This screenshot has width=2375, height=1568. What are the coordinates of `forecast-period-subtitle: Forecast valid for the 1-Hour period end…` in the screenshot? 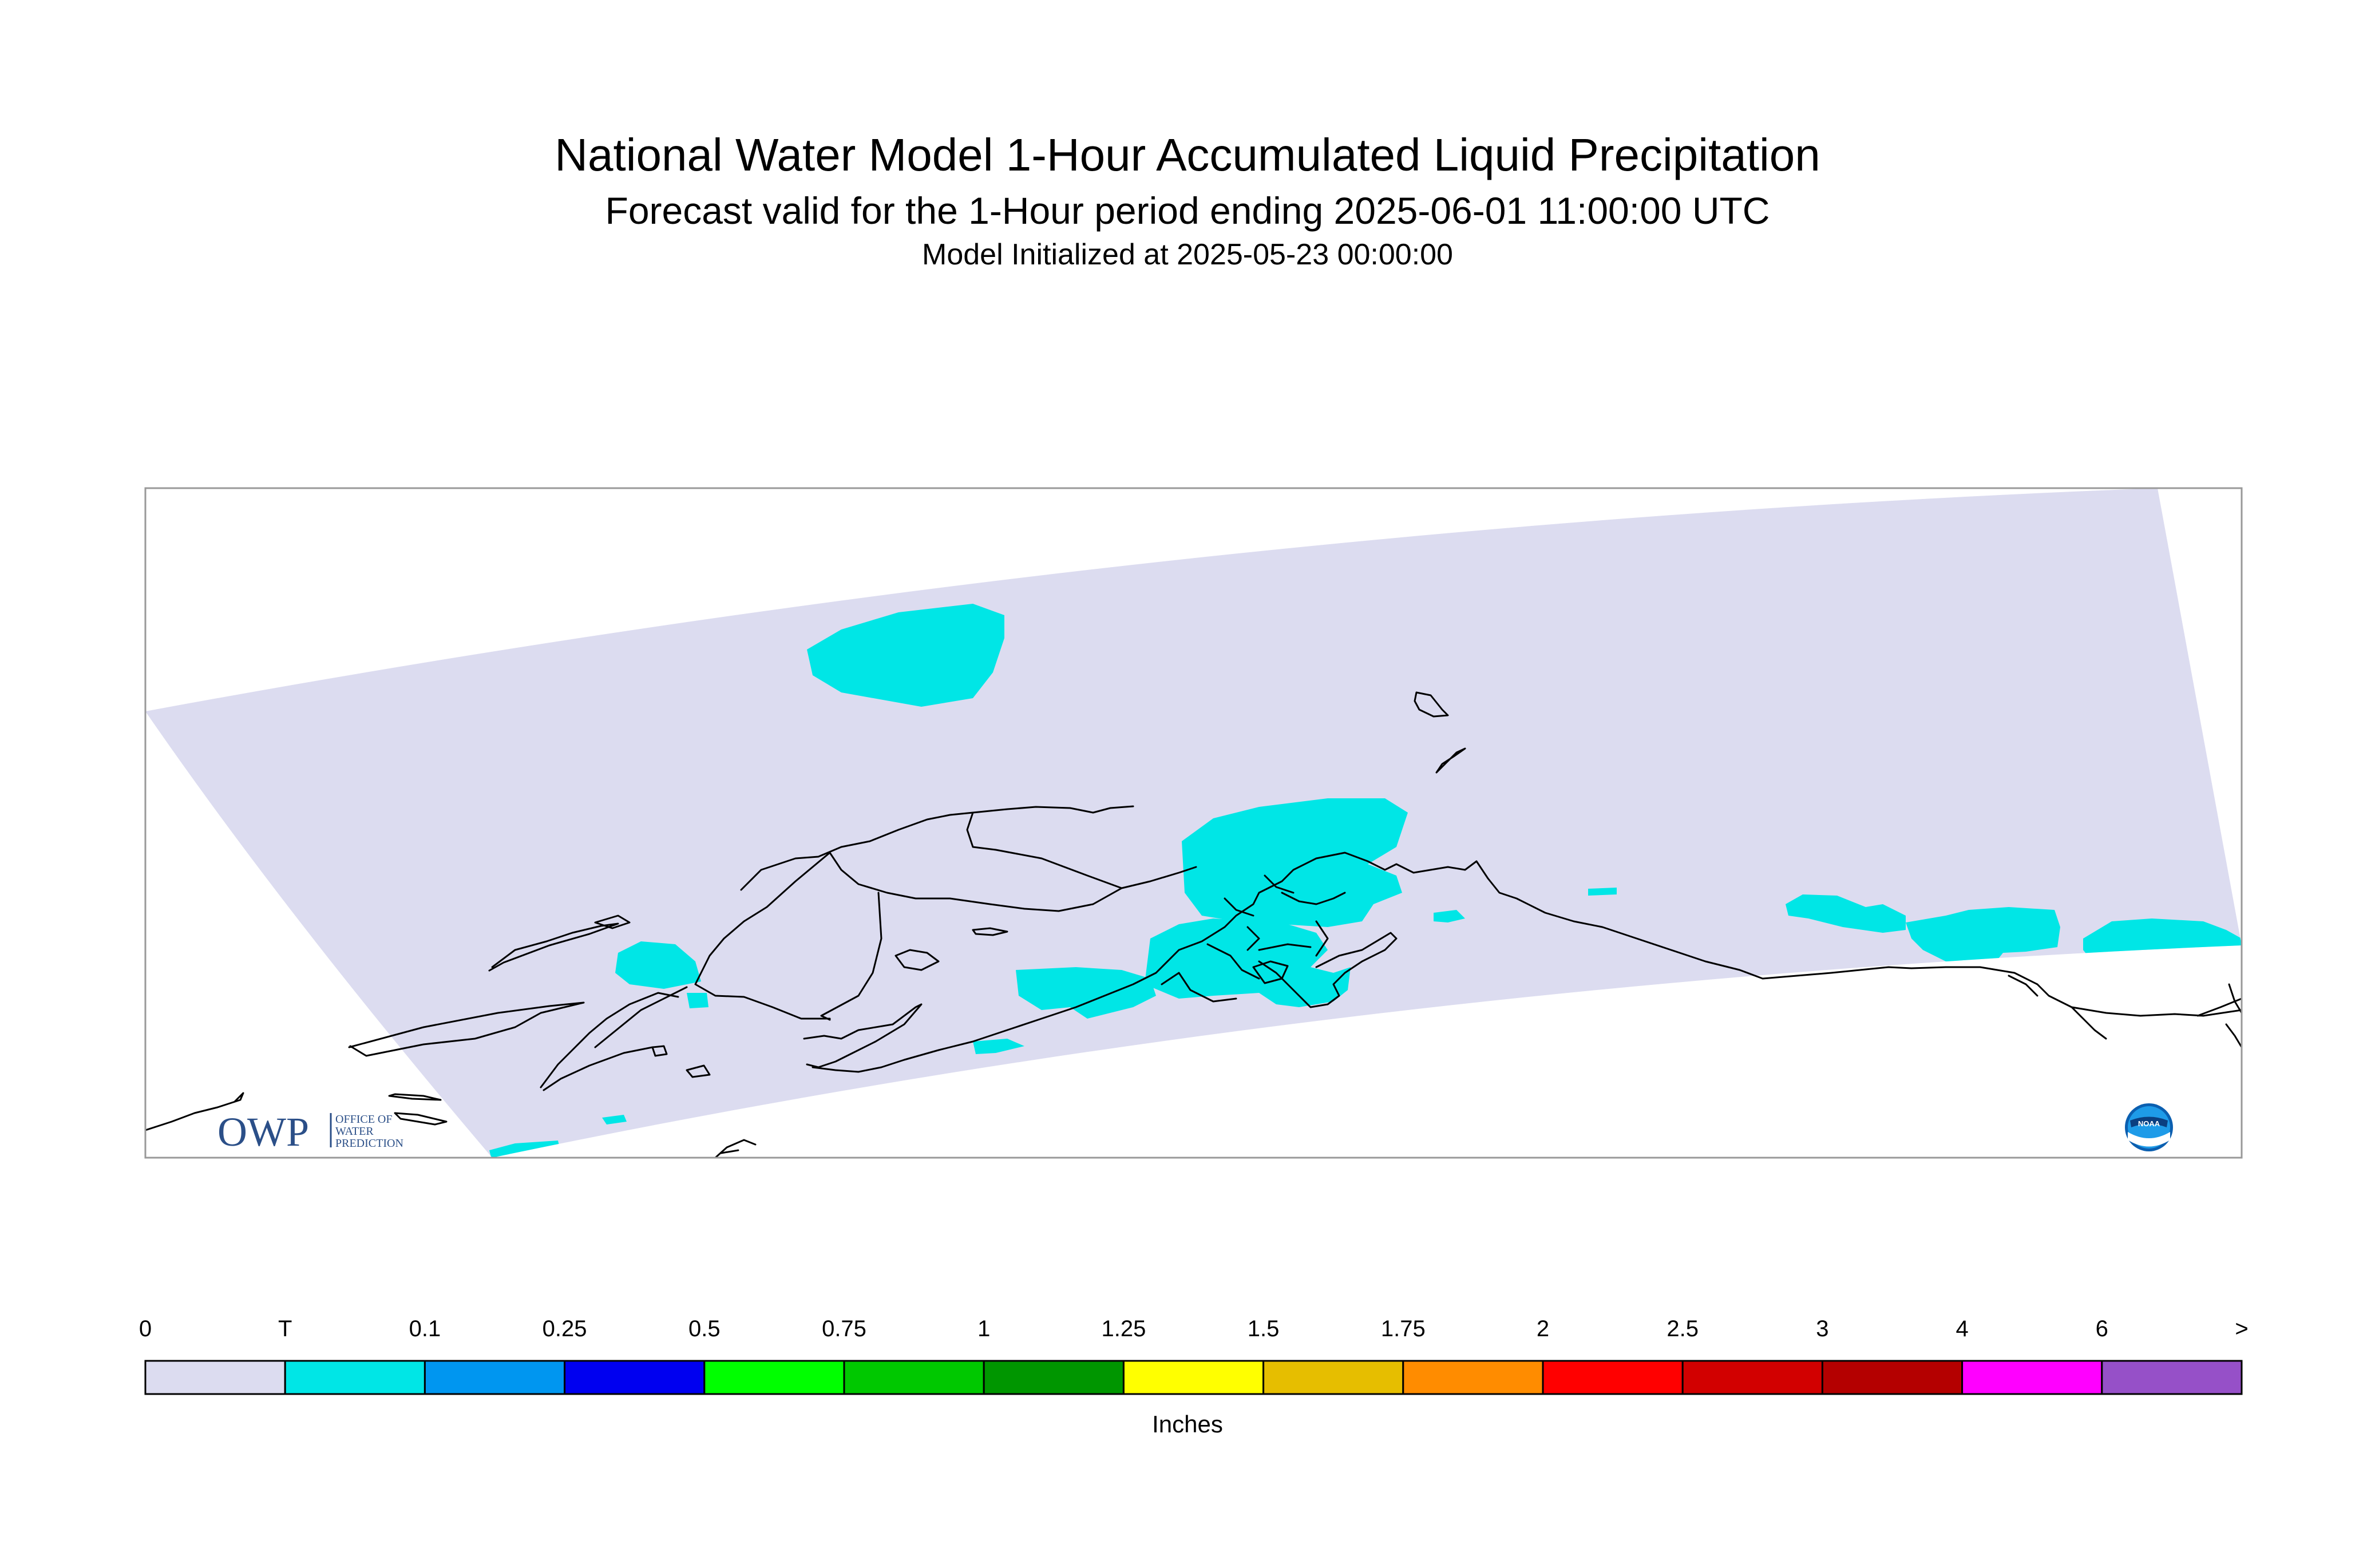 It's located at (1187, 210).